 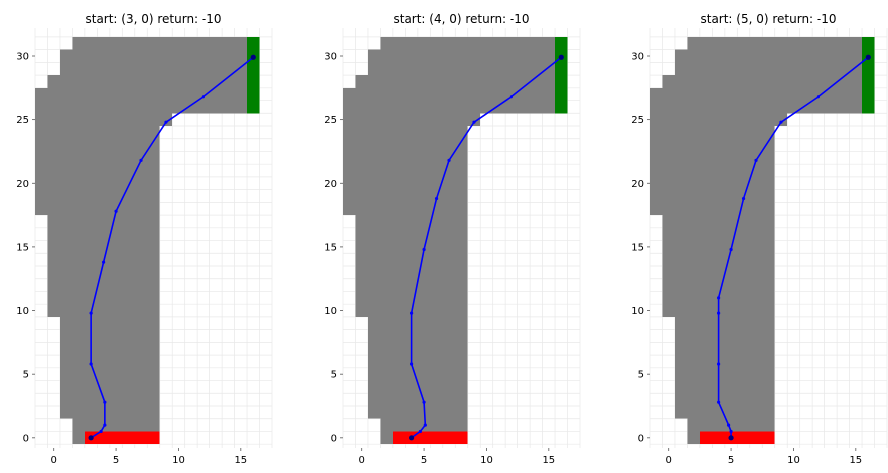 What do you see at coordinates (26, 438) in the screenshot?
I see `y-tick-label: 0` at bounding box center [26, 438].